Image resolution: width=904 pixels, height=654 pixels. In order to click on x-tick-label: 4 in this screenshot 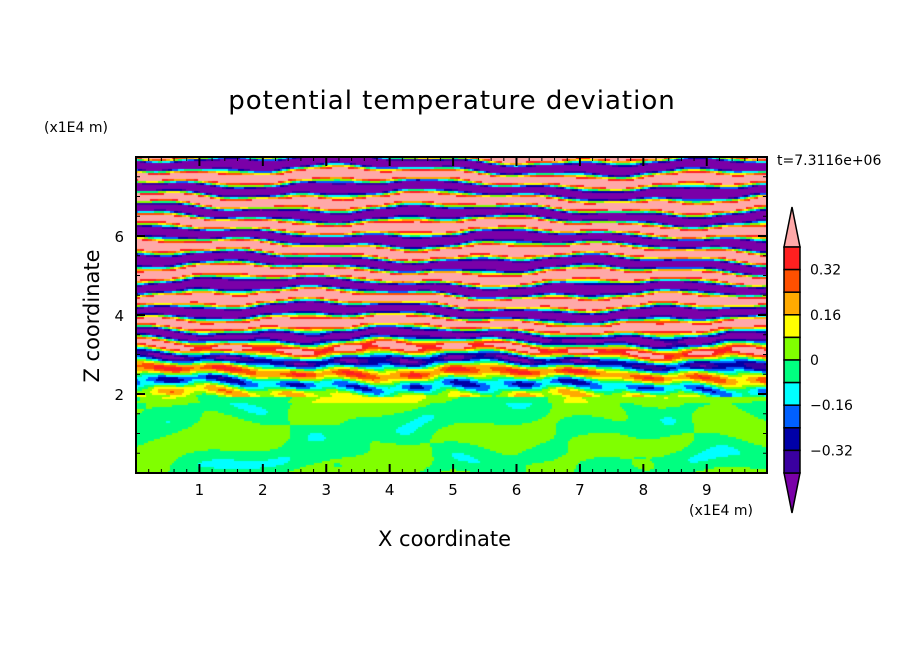, I will do `click(390, 490)`.